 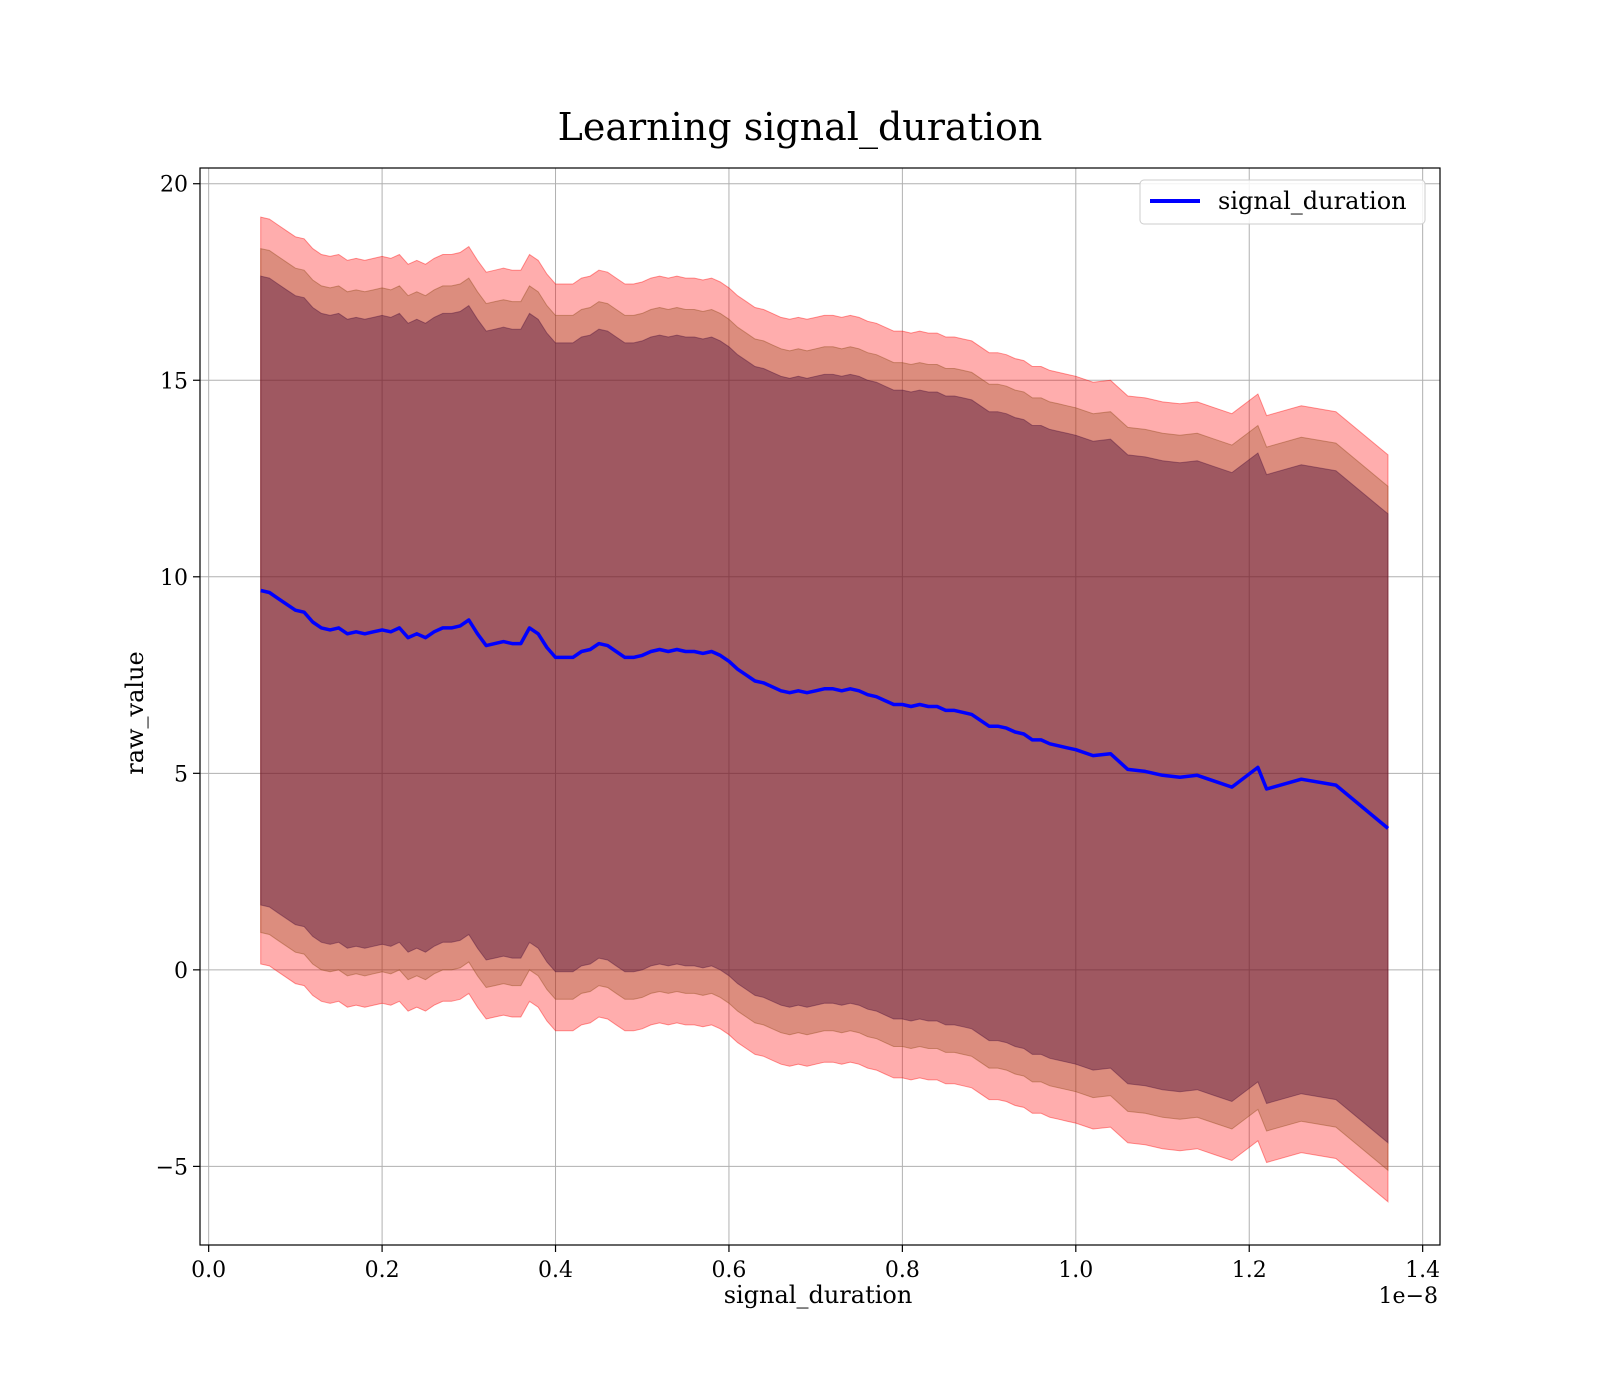 I want to click on x-tick-label: 1.0, so click(x=1075, y=1270).